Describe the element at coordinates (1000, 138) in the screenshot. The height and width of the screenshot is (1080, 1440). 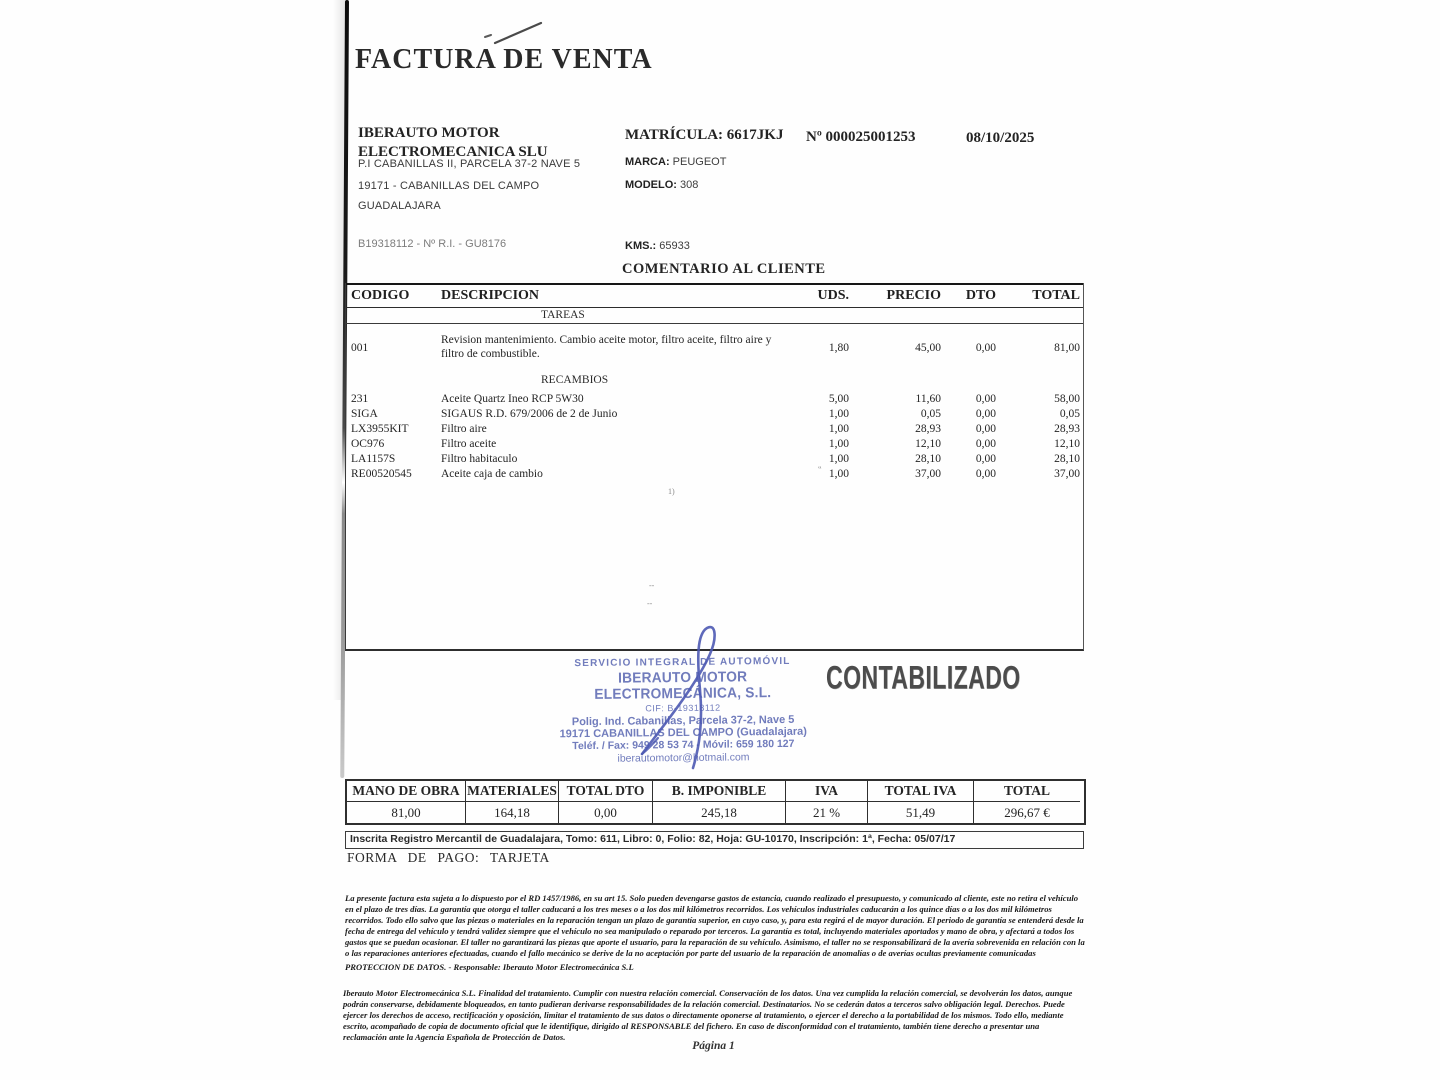
I see `invoice-date: 08/10/2025` at that location.